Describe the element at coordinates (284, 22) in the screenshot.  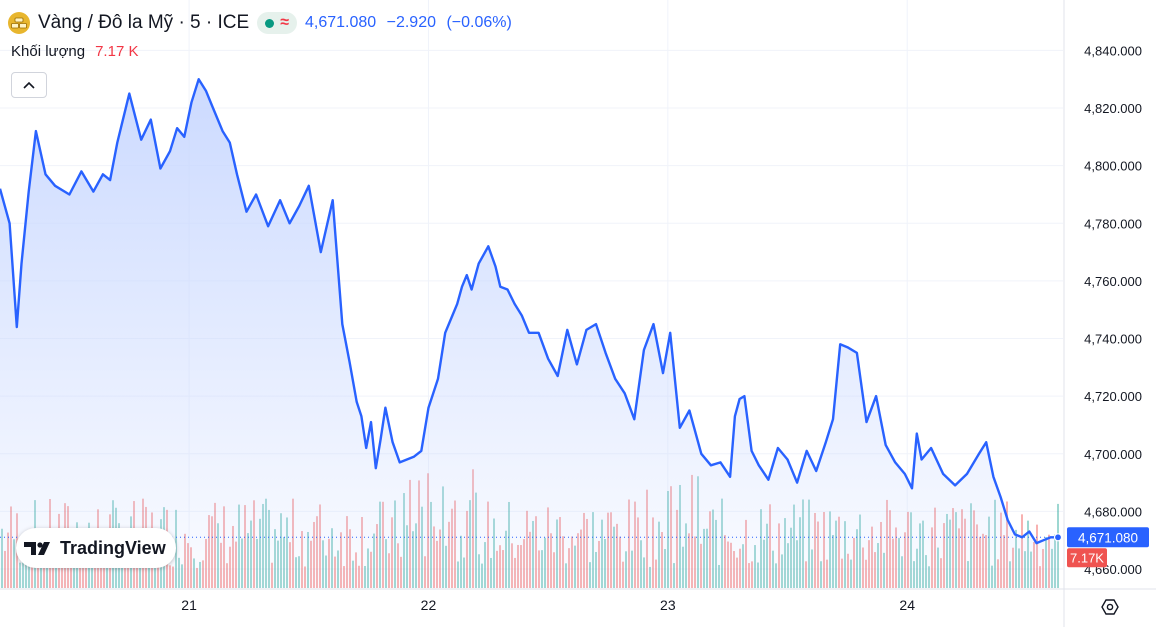
I see `delayed-data-approx-icon: ≈` at that location.